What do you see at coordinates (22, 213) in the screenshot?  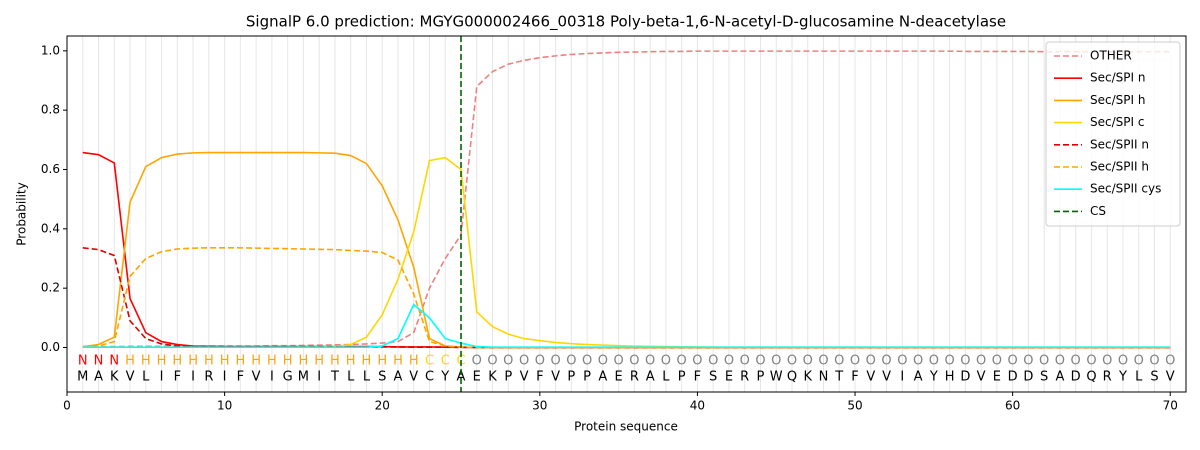 I see `y-axis-label: Probability` at bounding box center [22, 213].